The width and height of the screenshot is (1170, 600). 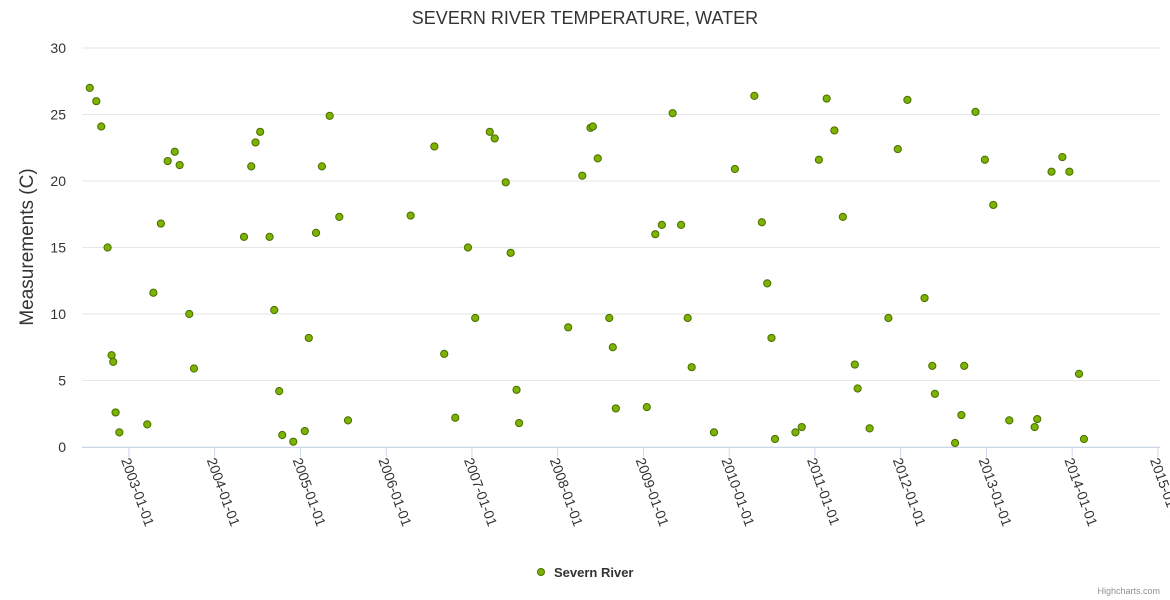 I want to click on legend: Severn River, so click(x=585, y=572).